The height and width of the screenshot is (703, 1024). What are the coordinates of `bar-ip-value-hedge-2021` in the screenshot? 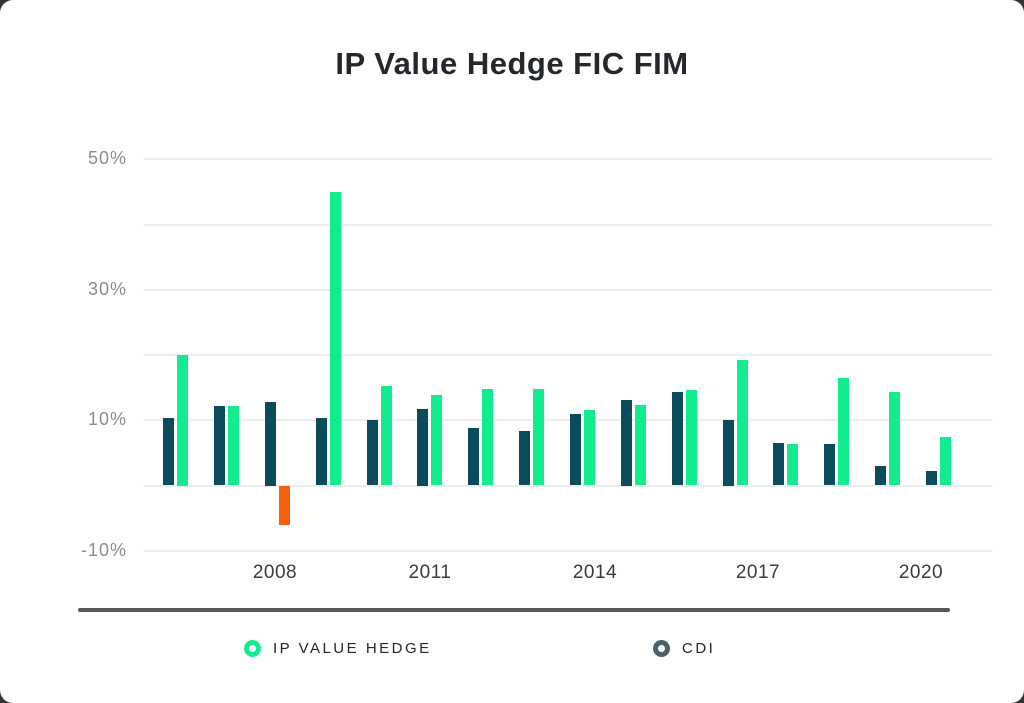 It's located at (945, 461).